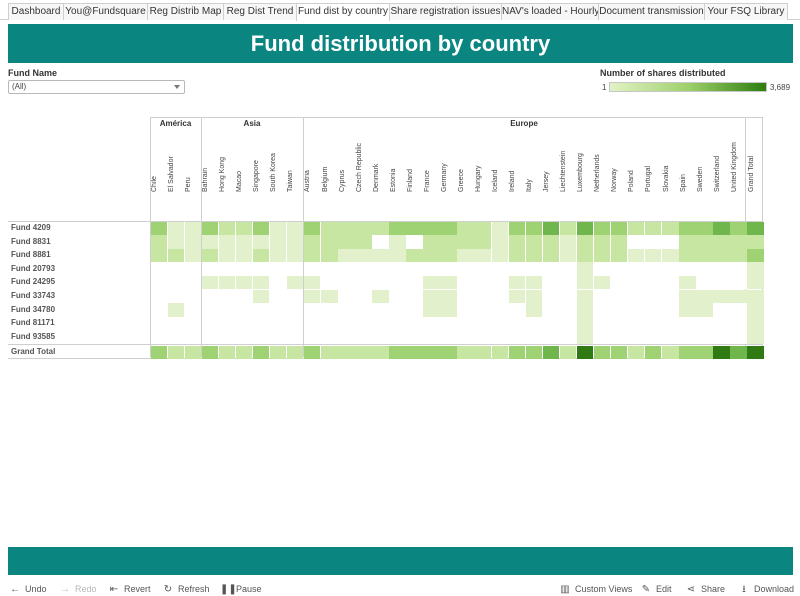  What do you see at coordinates (185, 11) in the screenshot?
I see `tab-reg-distrib-map: Reg Distrib Map` at bounding box center [185, 11].